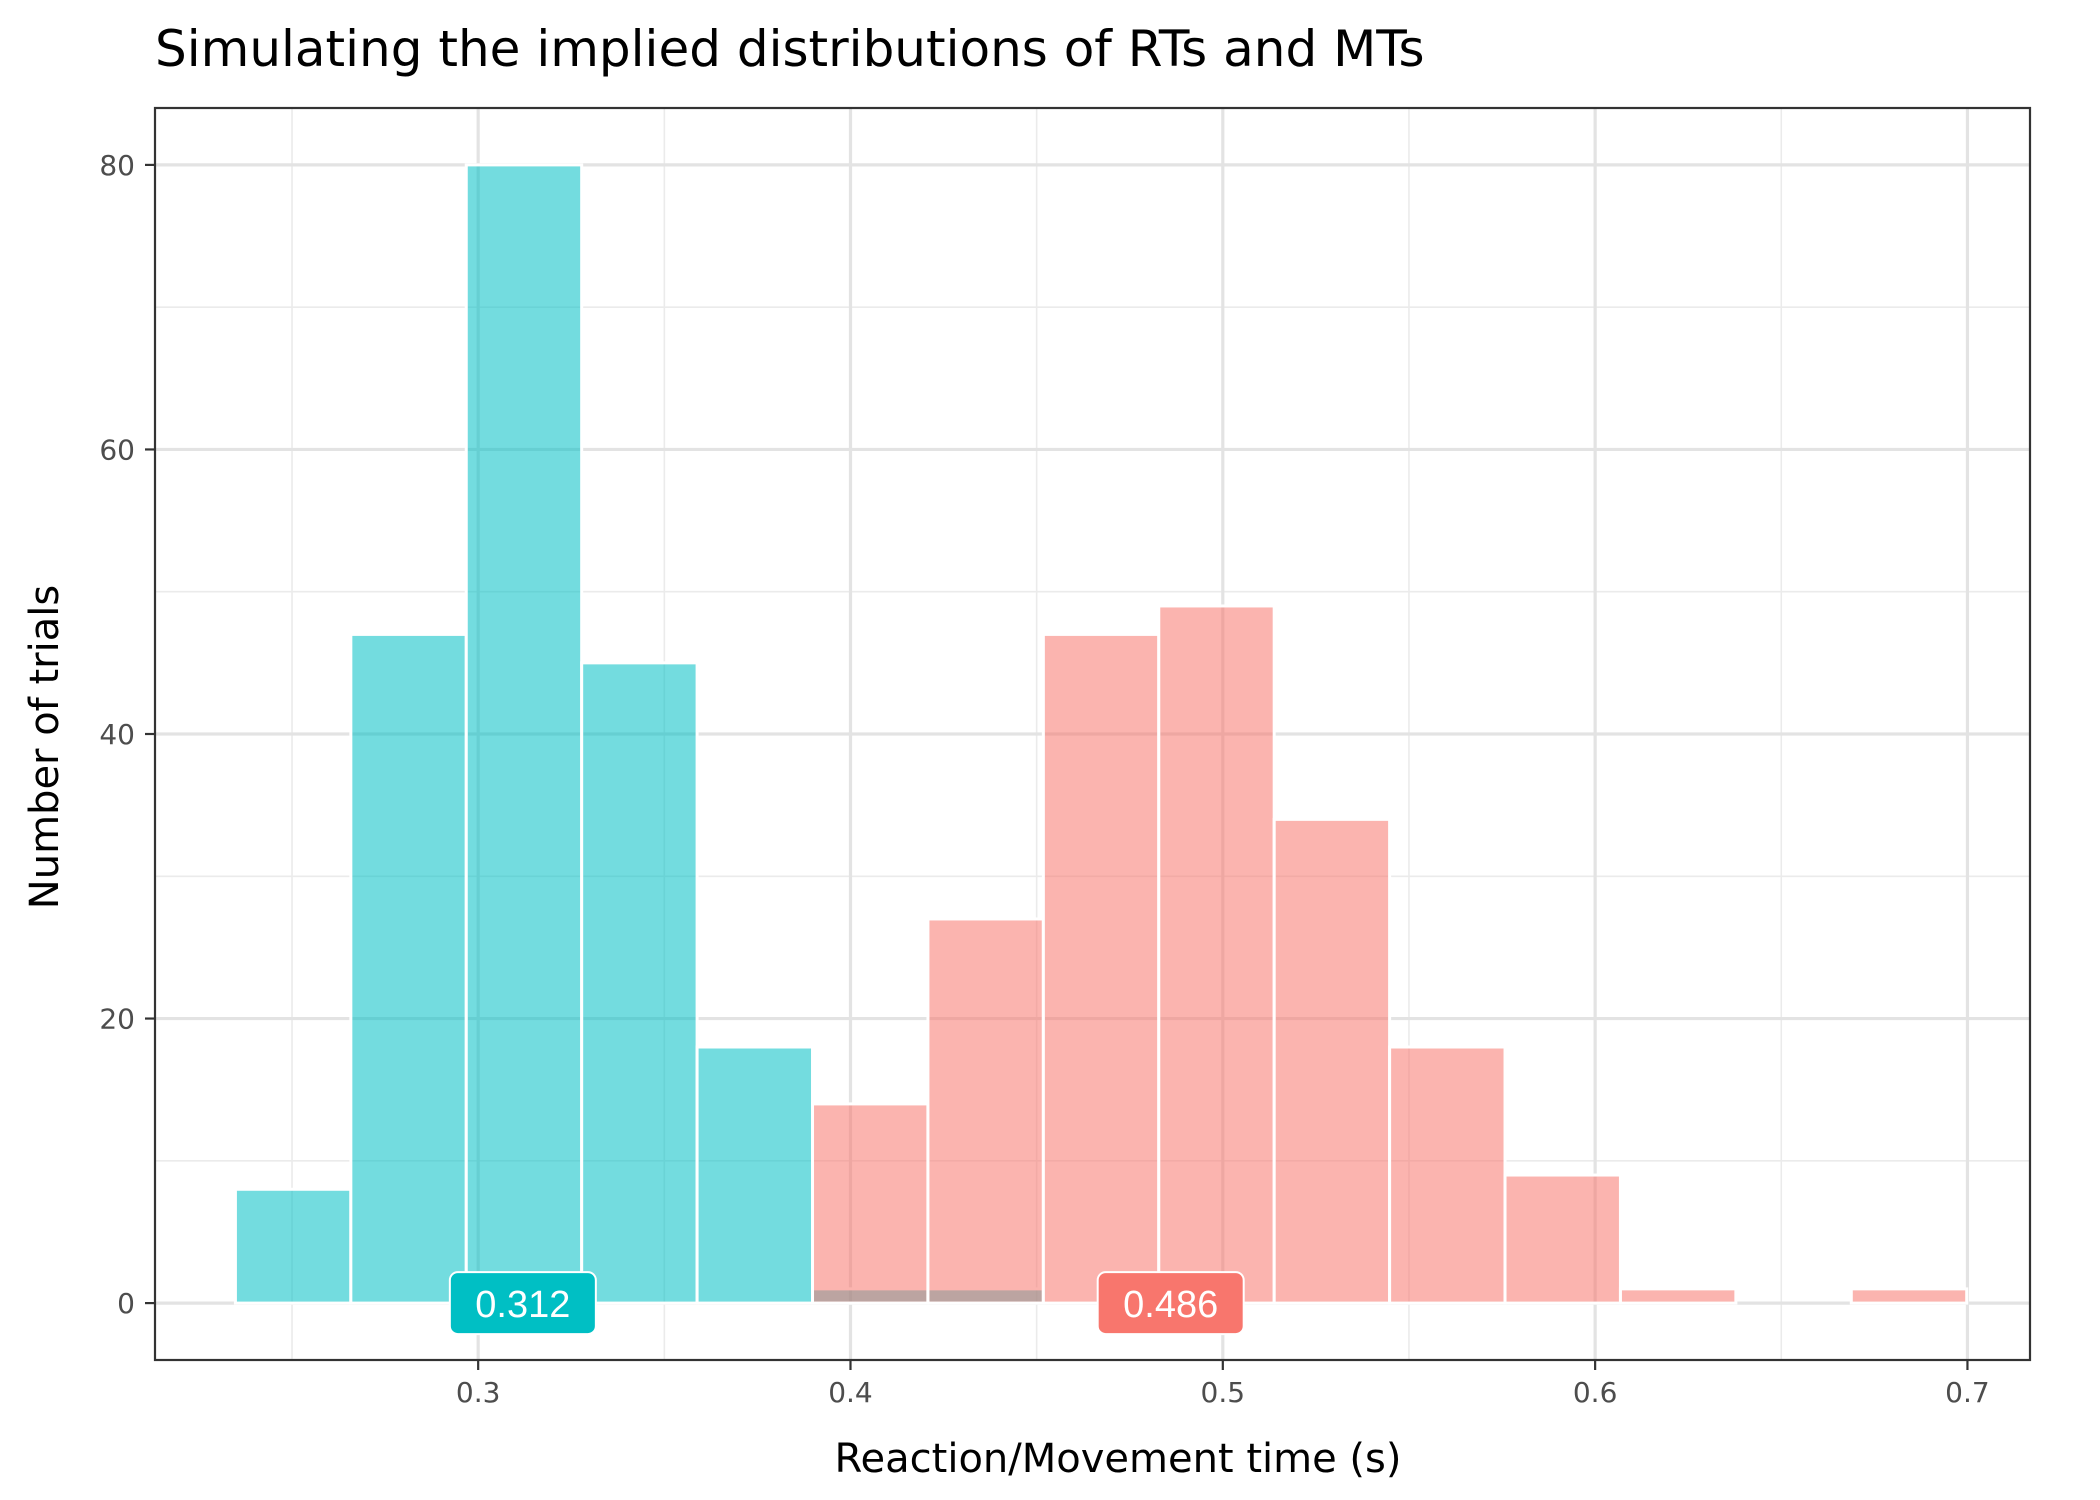 The height and width of the screenshot is (1500, 2100). I want to click on mean-label-text: 0.486, so click(1170, 1305).